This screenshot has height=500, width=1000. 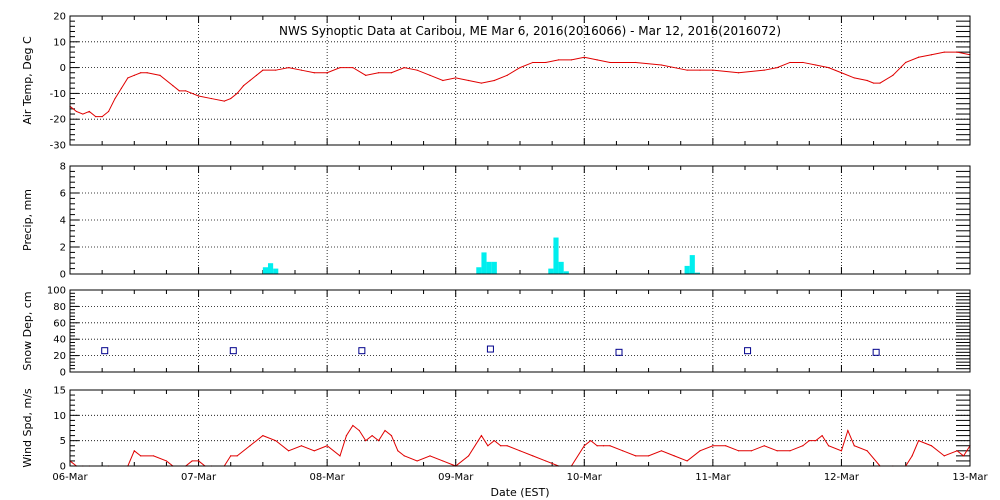 What do you see at coordinates (56, 291) in the screenshot?
I see `y-tick-label: 100` at bounding box center [56, 291].